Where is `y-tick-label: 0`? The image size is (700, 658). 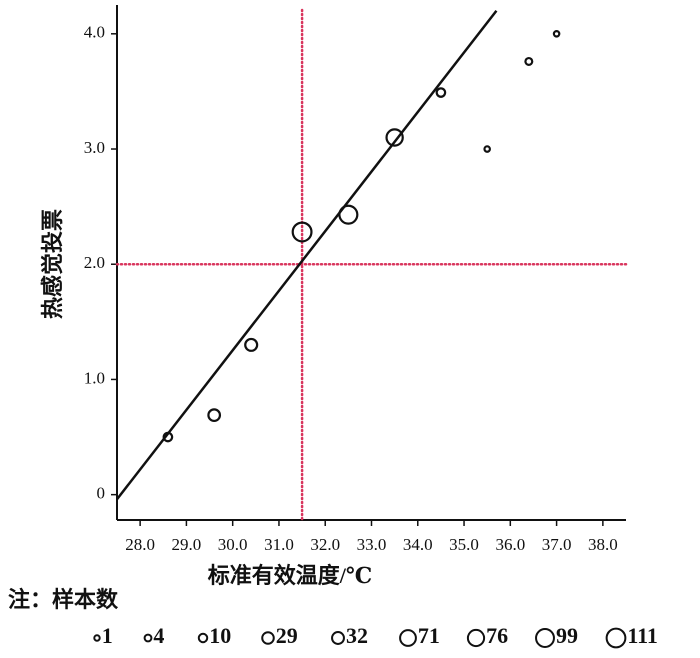
y-tick-label: 0 is located at coordinates (101, 493).